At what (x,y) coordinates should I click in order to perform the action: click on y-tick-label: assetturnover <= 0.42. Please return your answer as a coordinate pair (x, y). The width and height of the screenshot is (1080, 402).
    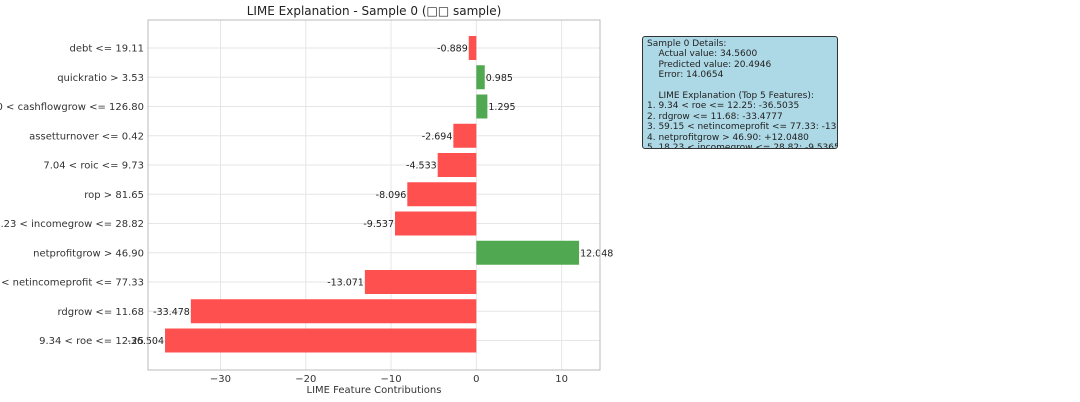
    Looking at the image, I should click on (86, 136).